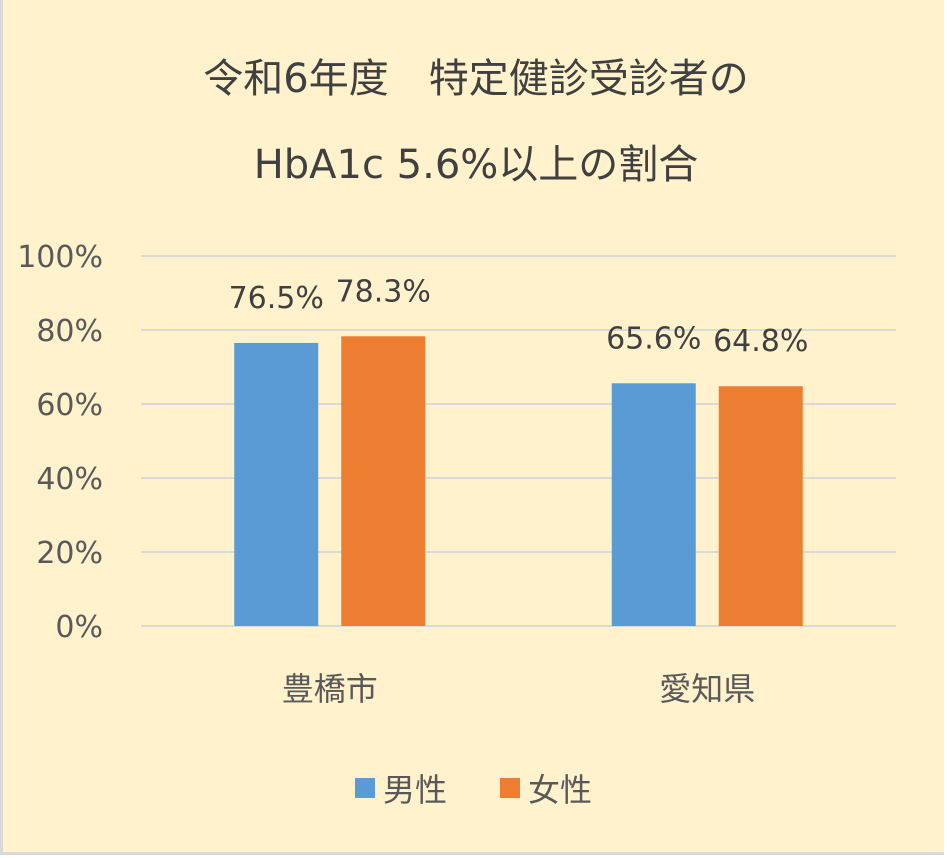 This screenshot has width=947, height=858. Describe the element at coordinates (415, 790) in the screenshot. I see `legend-label: 男性` at that location.